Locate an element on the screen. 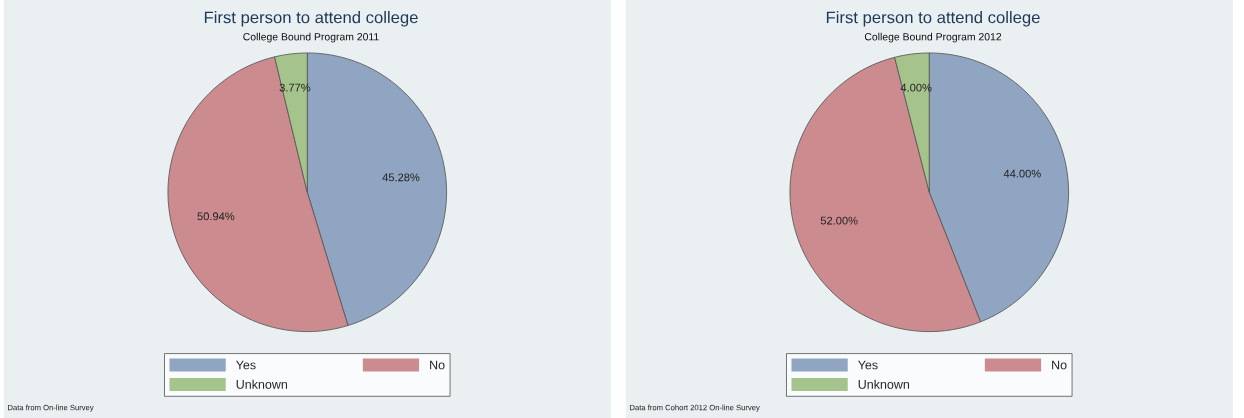 Image resolution: width=1244 pixels, height=418 pixels. chart-subtitle: College Bound Program 2011 is located at coordinates (311, 37).